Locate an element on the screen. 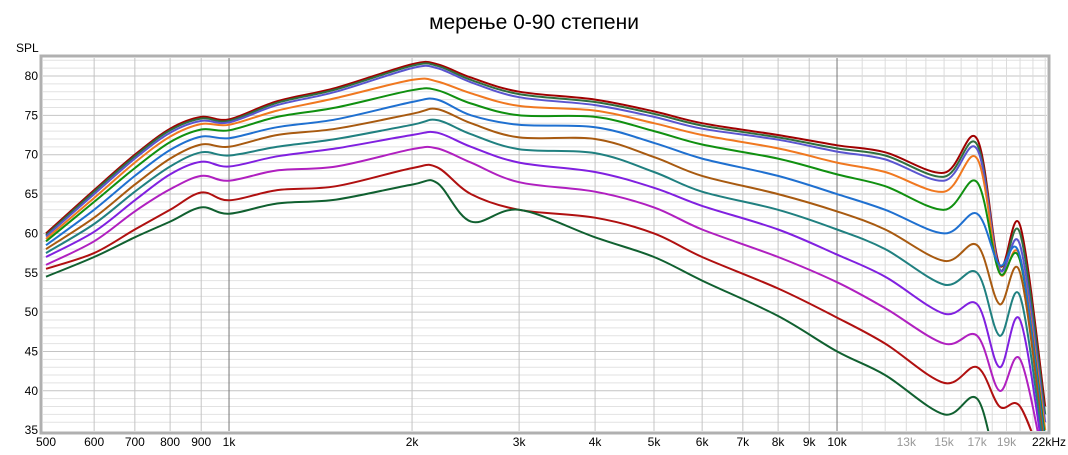  x-tick-label: 9k is located at coordinates (810, 442).